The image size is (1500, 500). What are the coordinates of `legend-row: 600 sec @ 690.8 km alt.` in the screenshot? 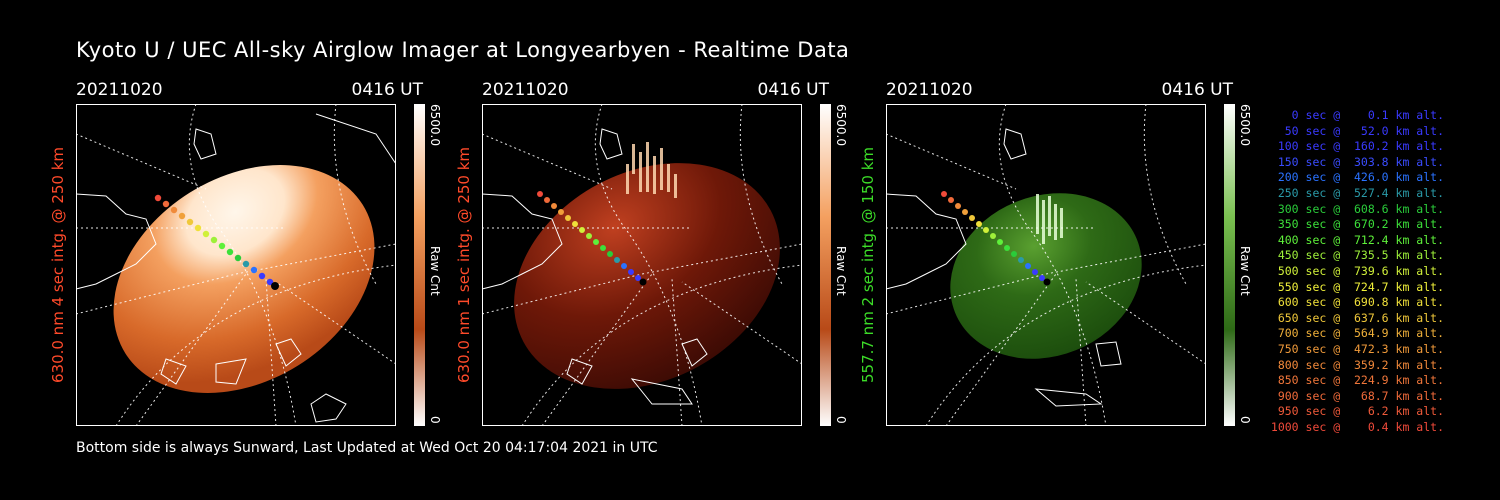 It's located at (1360, 302).